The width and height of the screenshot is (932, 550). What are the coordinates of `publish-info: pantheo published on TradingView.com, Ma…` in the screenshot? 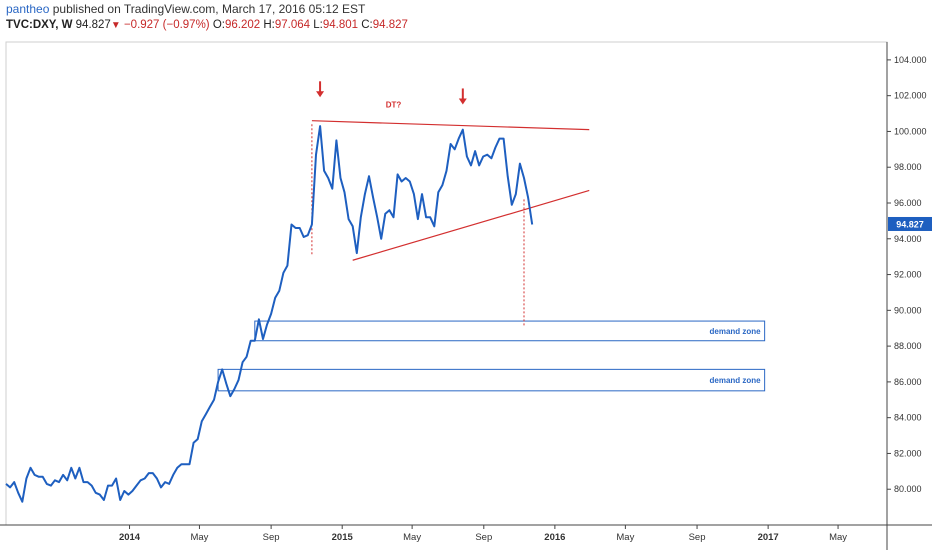 It's located at (185, 9).